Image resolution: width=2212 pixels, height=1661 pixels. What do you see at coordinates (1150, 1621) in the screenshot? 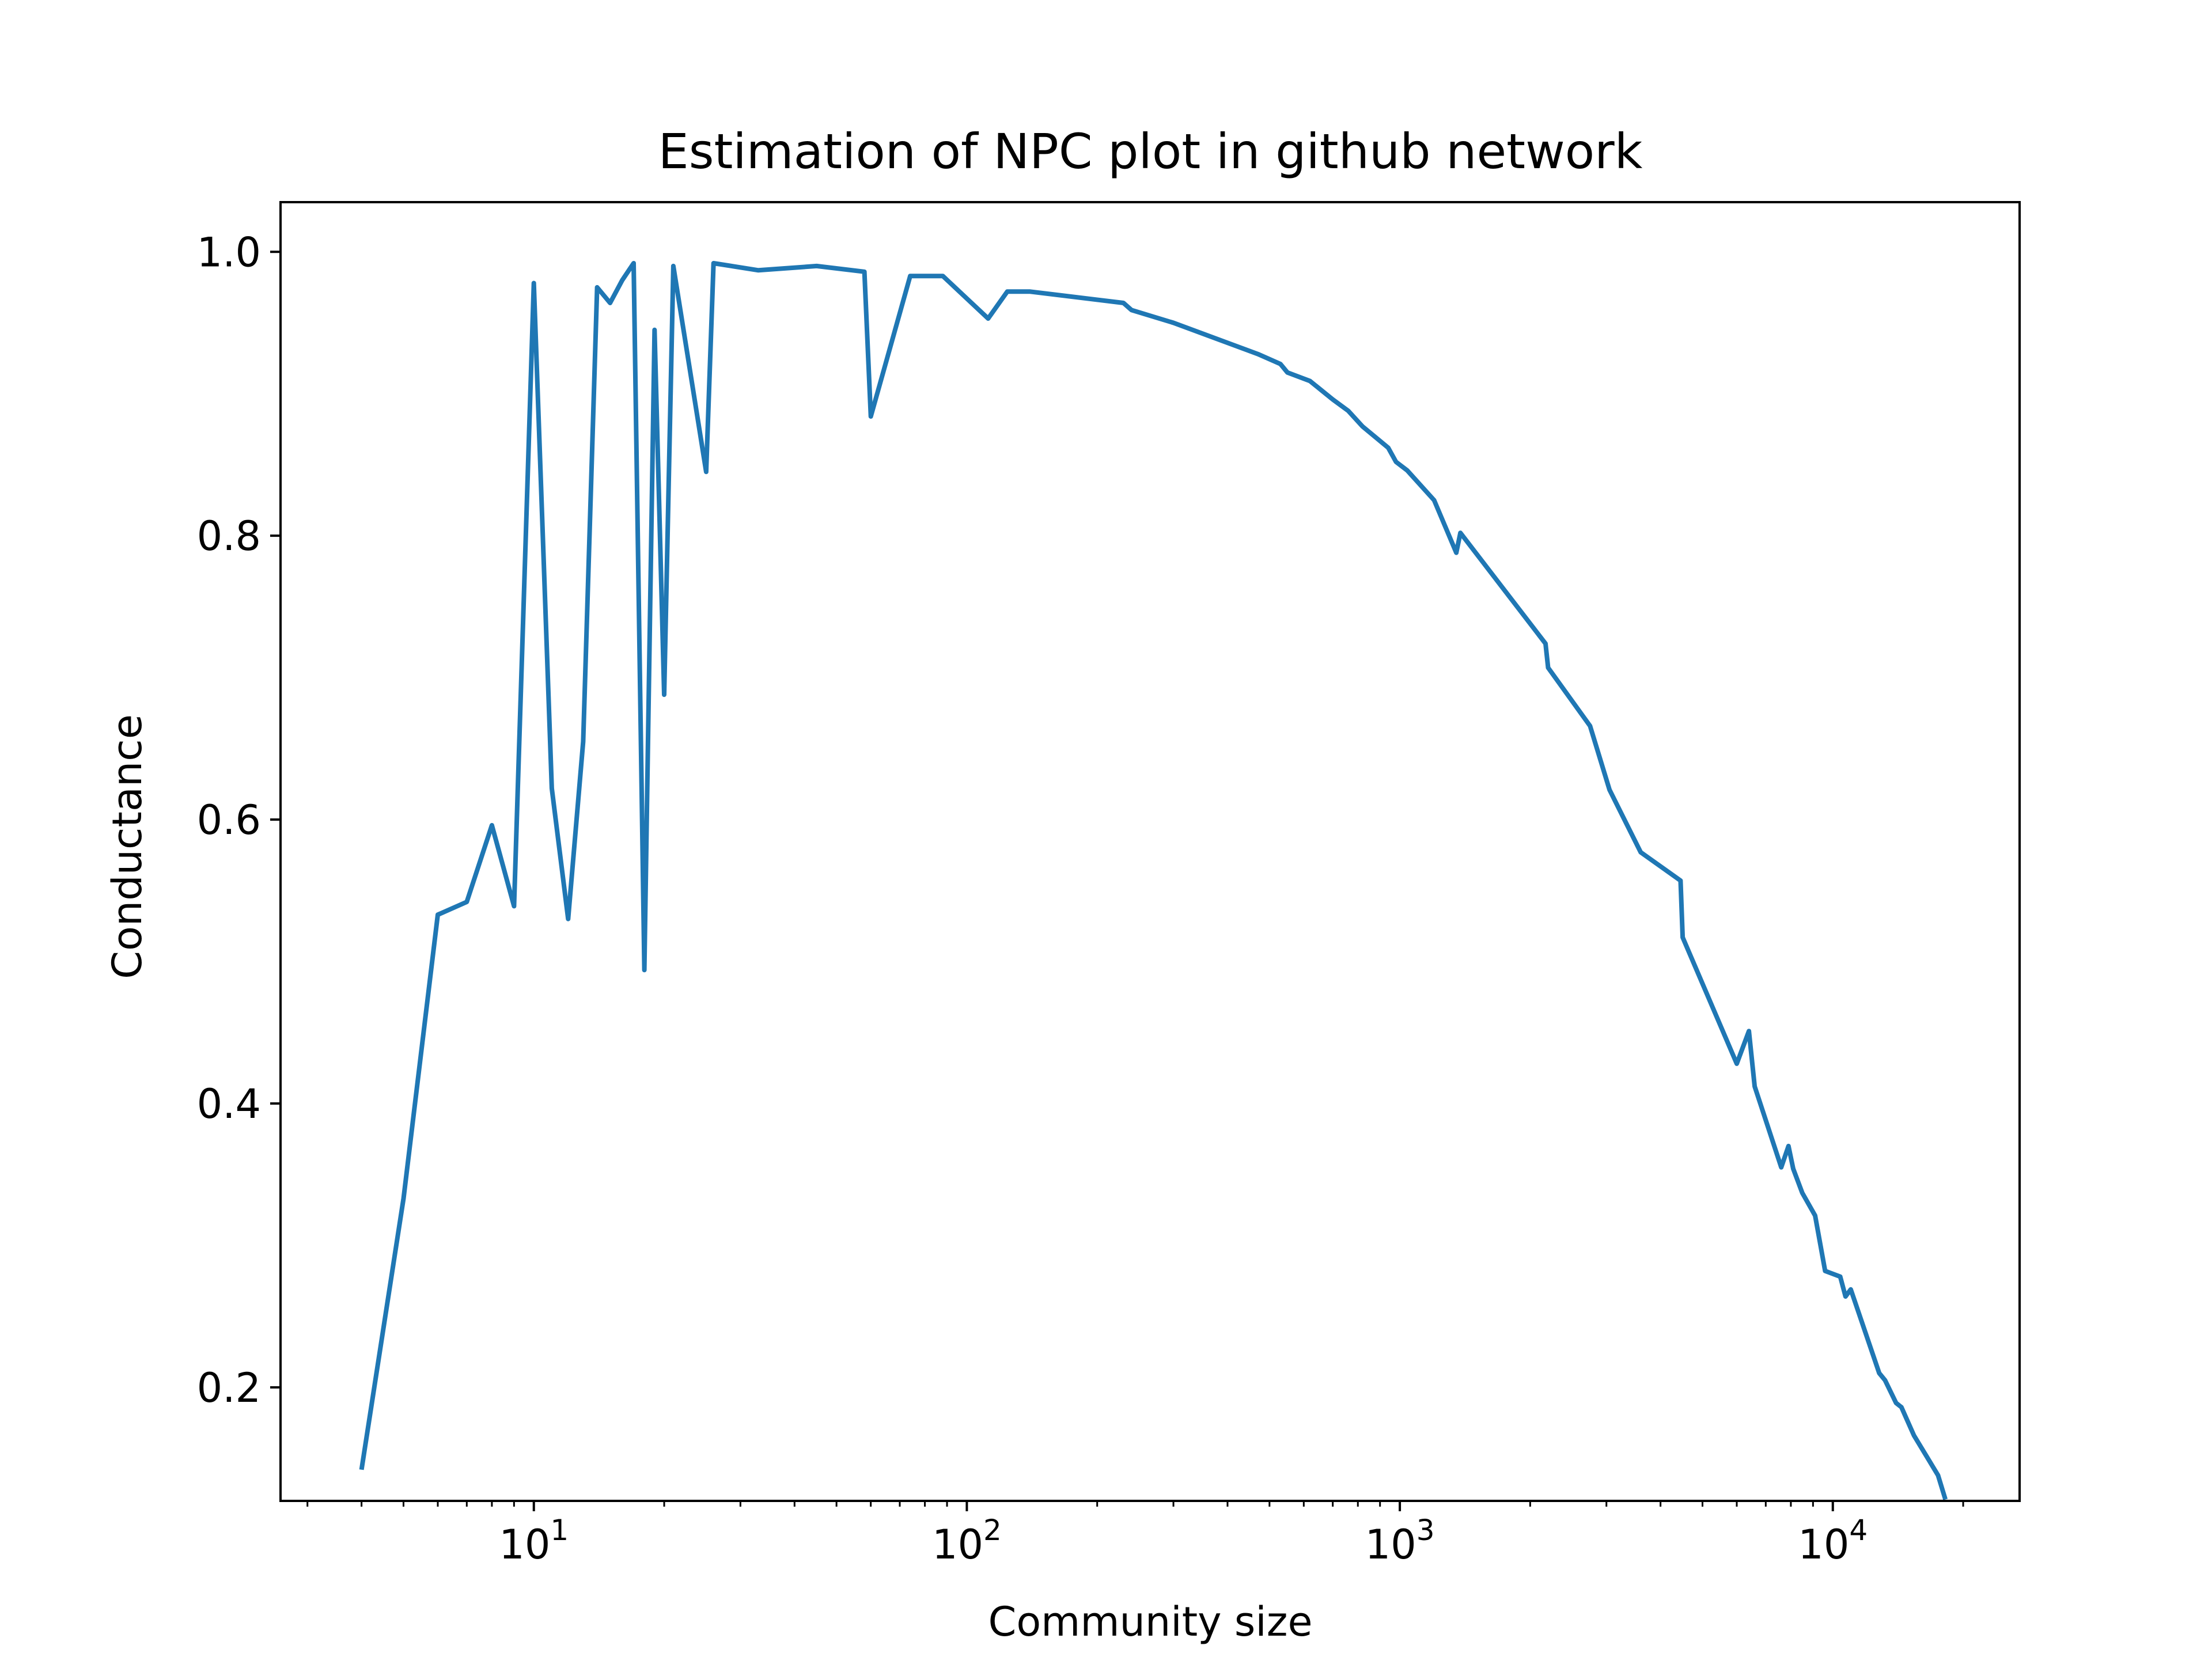
I see `x-axis-label: Community size` at bounding box center [1150, 1621].